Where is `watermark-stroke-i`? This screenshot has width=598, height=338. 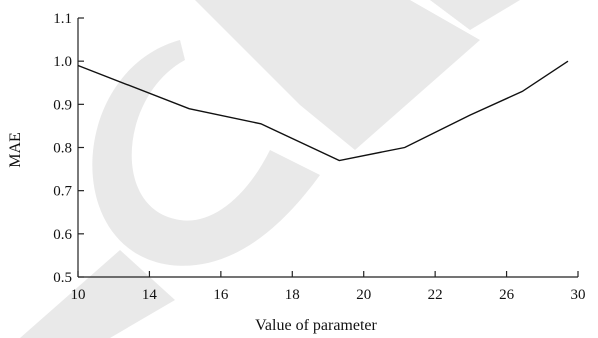 watermark-stroke-i is located at coordinates (475, 15).